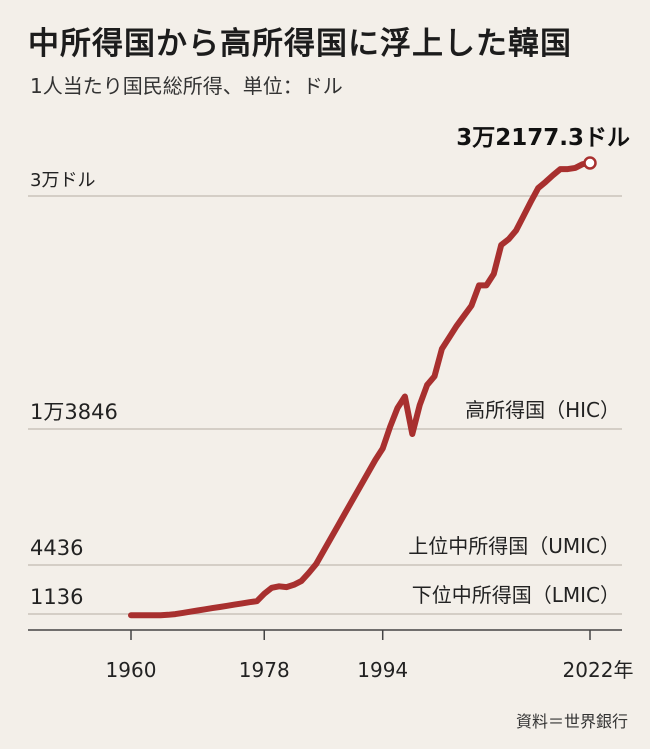  I want to click on reference-value-label: 1136, so click(56, 597).